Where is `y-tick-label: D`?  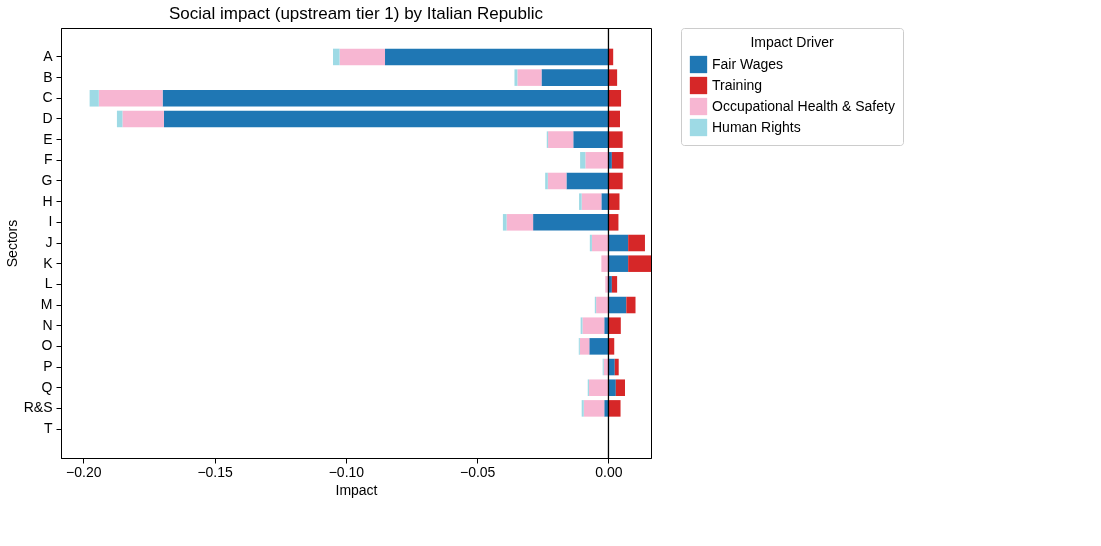 y-tick-label: D is located at coordinates (47, 117).